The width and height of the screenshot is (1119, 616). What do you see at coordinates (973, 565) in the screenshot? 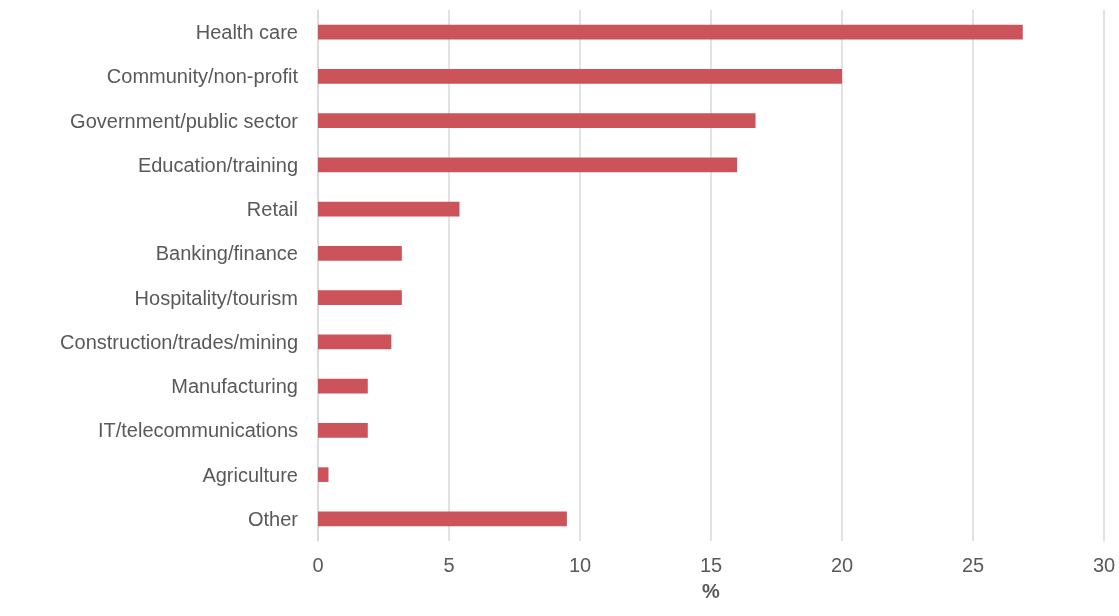
I see `x-tick-label: 25` at bounding box center [973, 565].